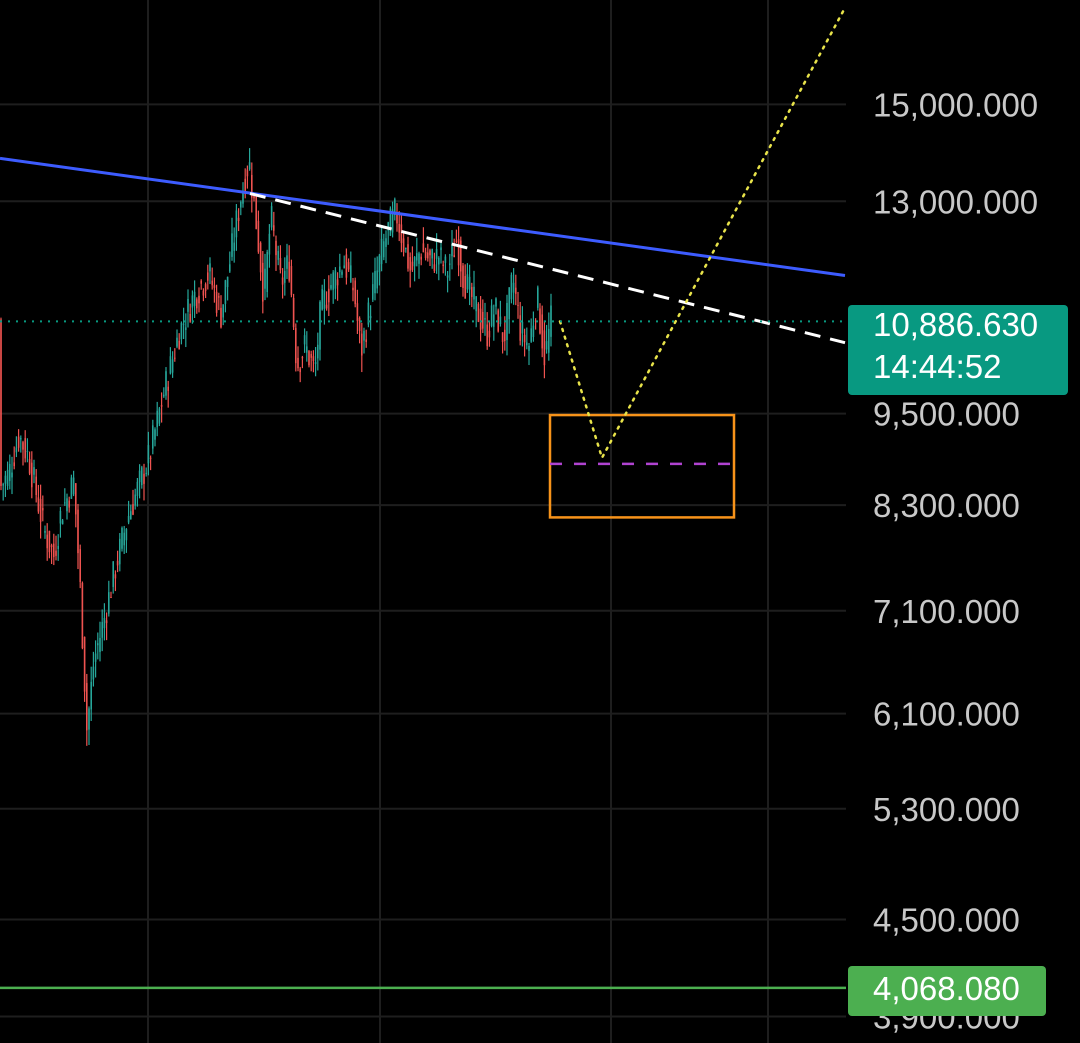 The width and height of the screenshot is (1080, 1043). Describe the element at coordinates (642, 466) in the screenshot. I see `target-zone-box` at that location.